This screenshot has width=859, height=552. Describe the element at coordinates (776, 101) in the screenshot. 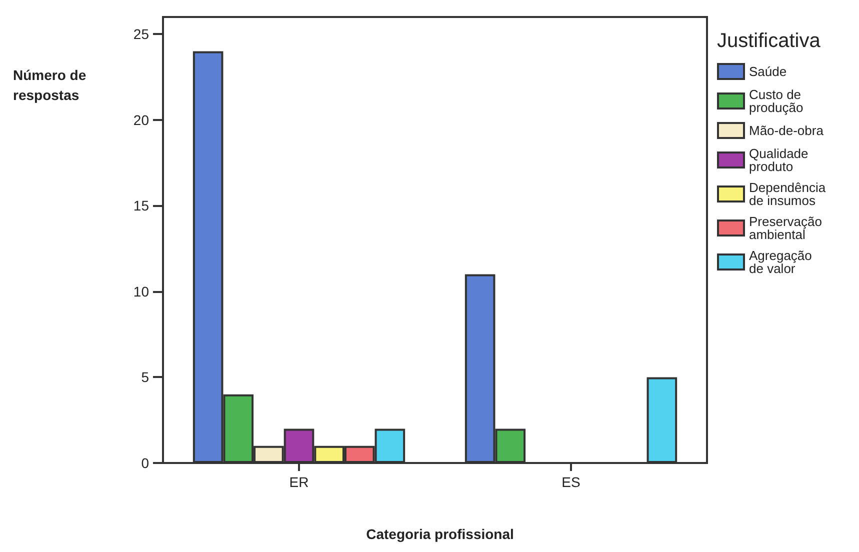

I see `legend-label: Custo de produção` at that location.